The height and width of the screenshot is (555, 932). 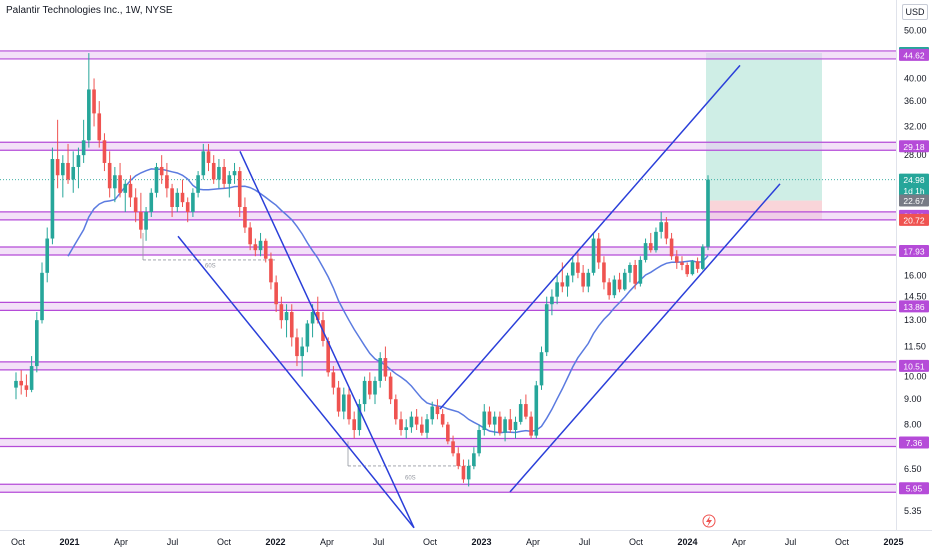 What do you see at coordinates (915, 155) in the screenshot?
I see `y-tick-label: 28.00` at bounding box center [915, 155].